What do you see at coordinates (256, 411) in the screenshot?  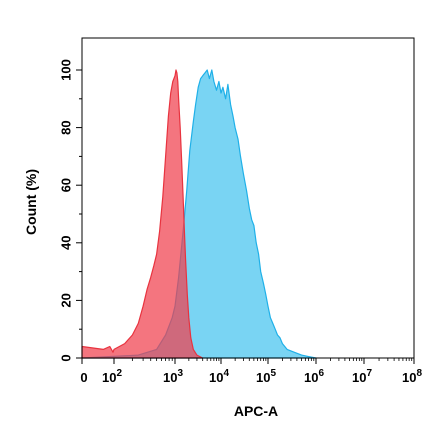 I see `x-axis-title: APC-A` at bounding box center [256, 411].